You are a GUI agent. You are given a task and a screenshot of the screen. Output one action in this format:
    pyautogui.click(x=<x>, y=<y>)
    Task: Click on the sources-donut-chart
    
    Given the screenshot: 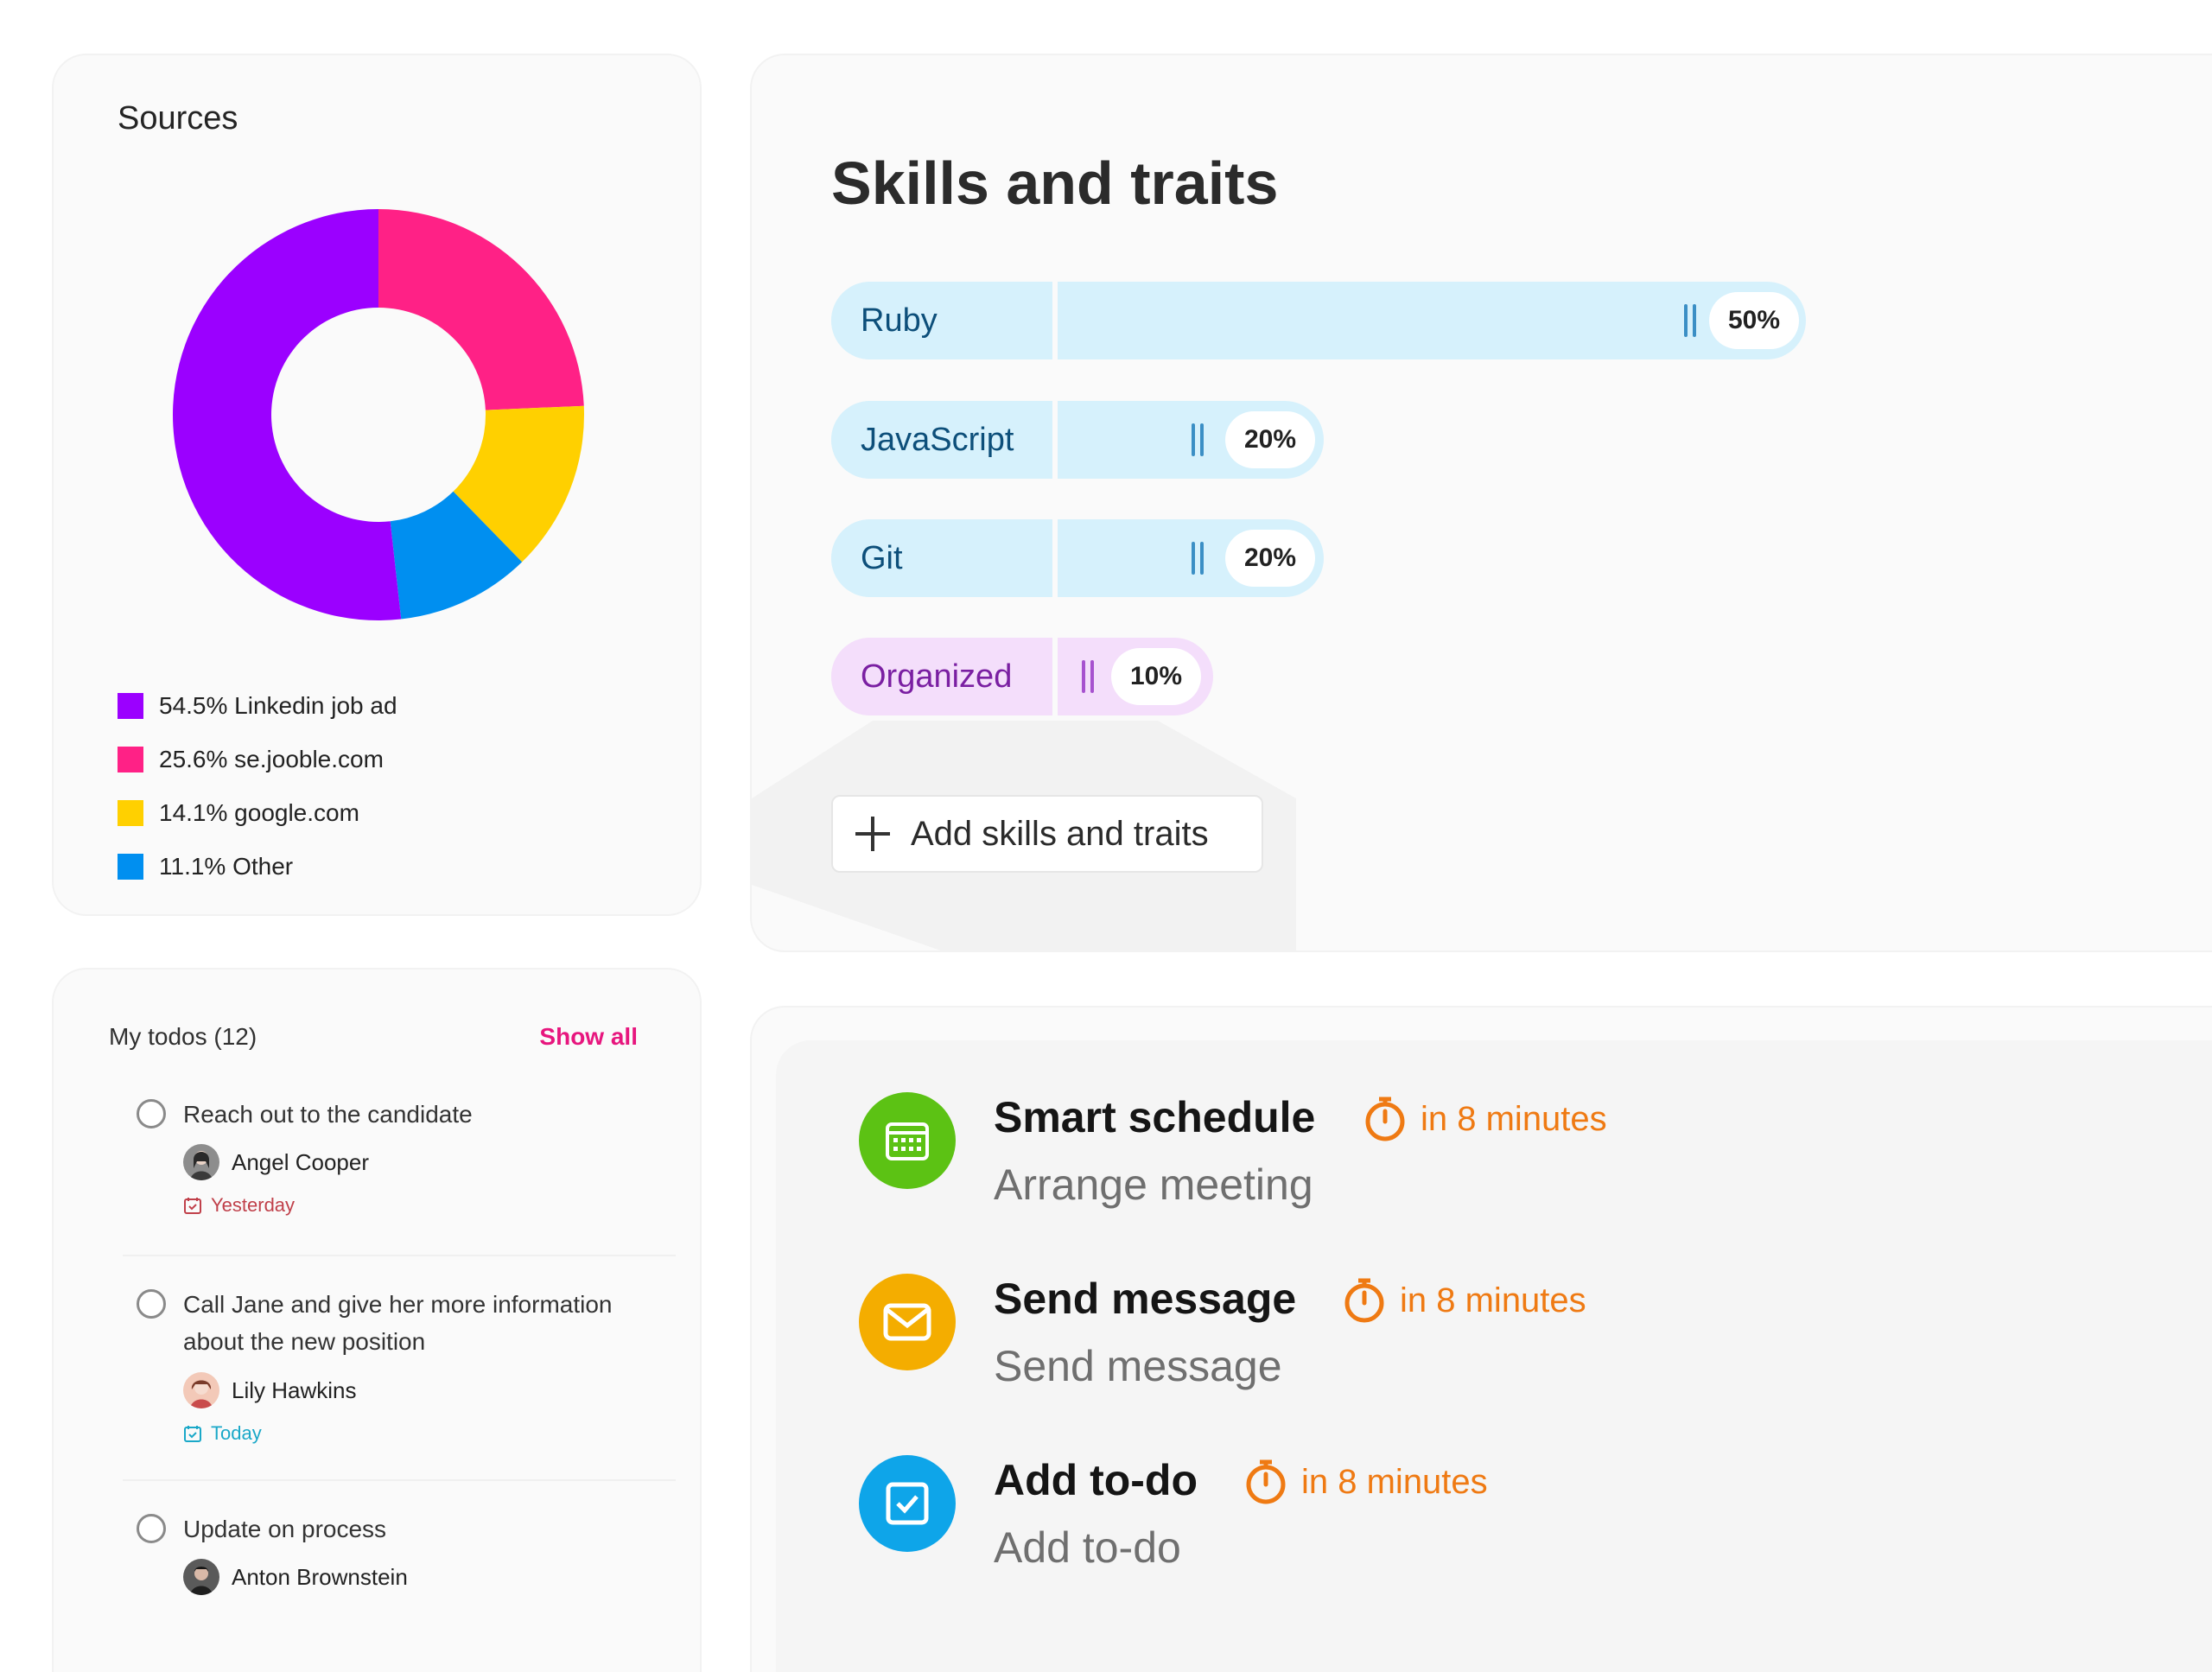 What is the action you would take?
    pyautogui.click(x=378, y=414)
    